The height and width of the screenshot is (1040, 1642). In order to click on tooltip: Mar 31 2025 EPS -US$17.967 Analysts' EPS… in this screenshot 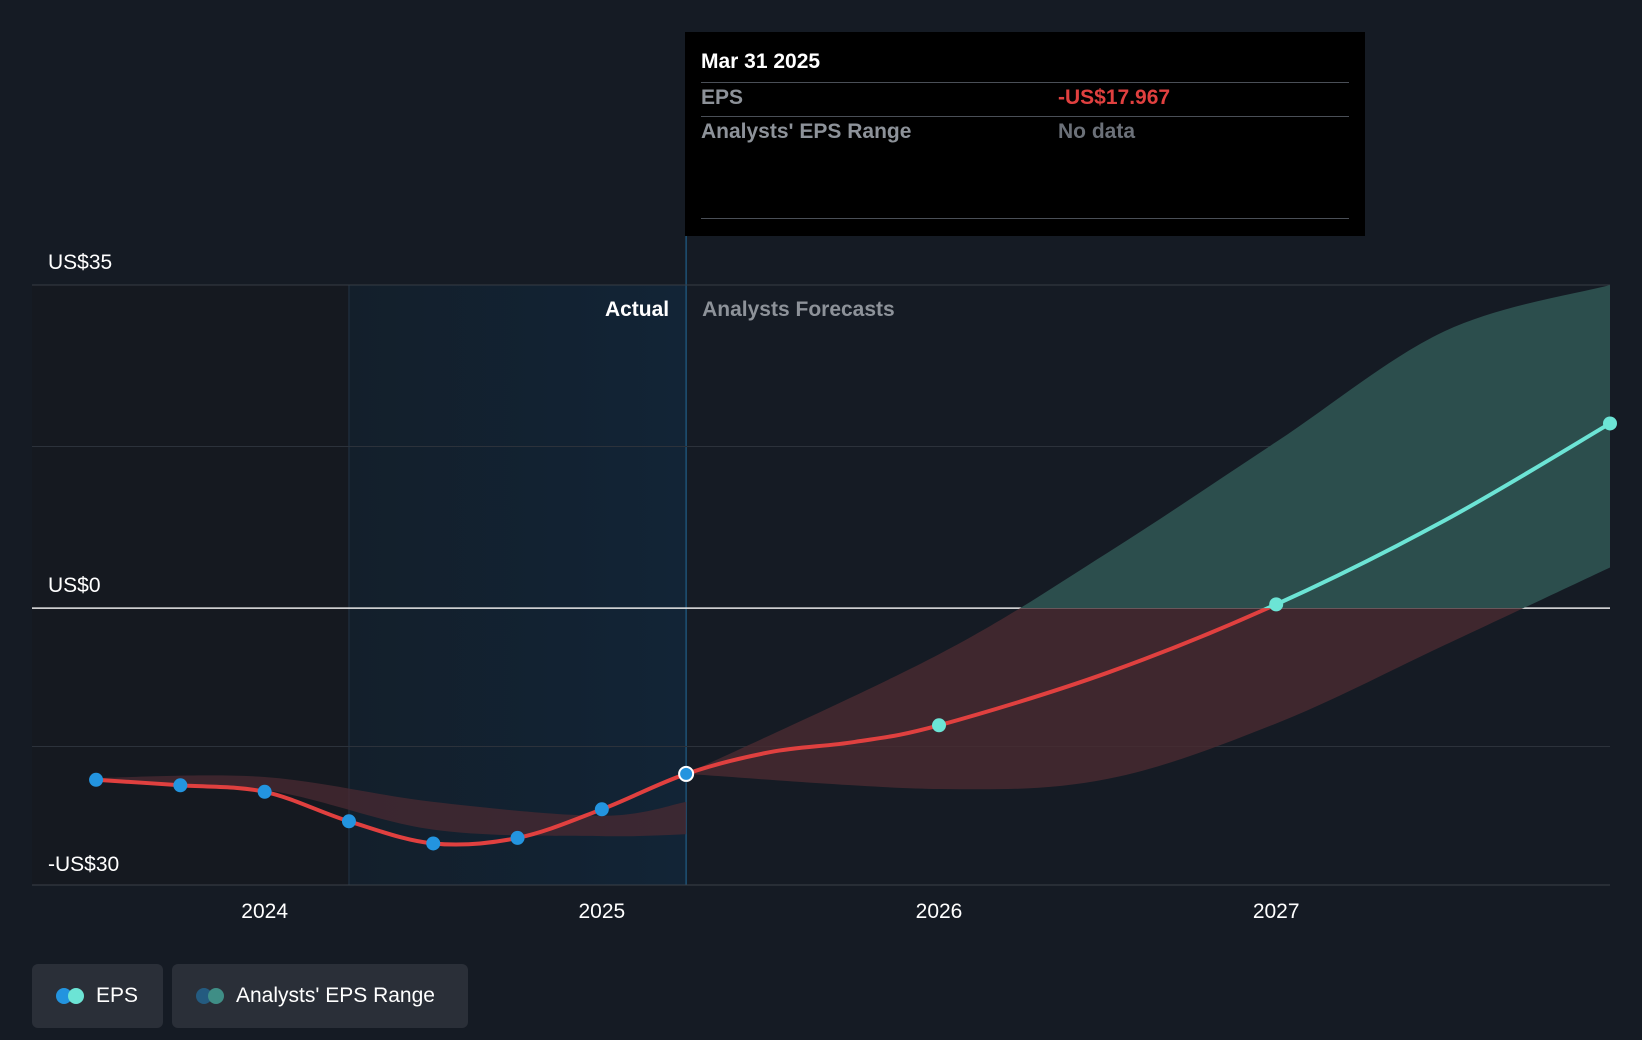, I will do `click(1025, 134)`.